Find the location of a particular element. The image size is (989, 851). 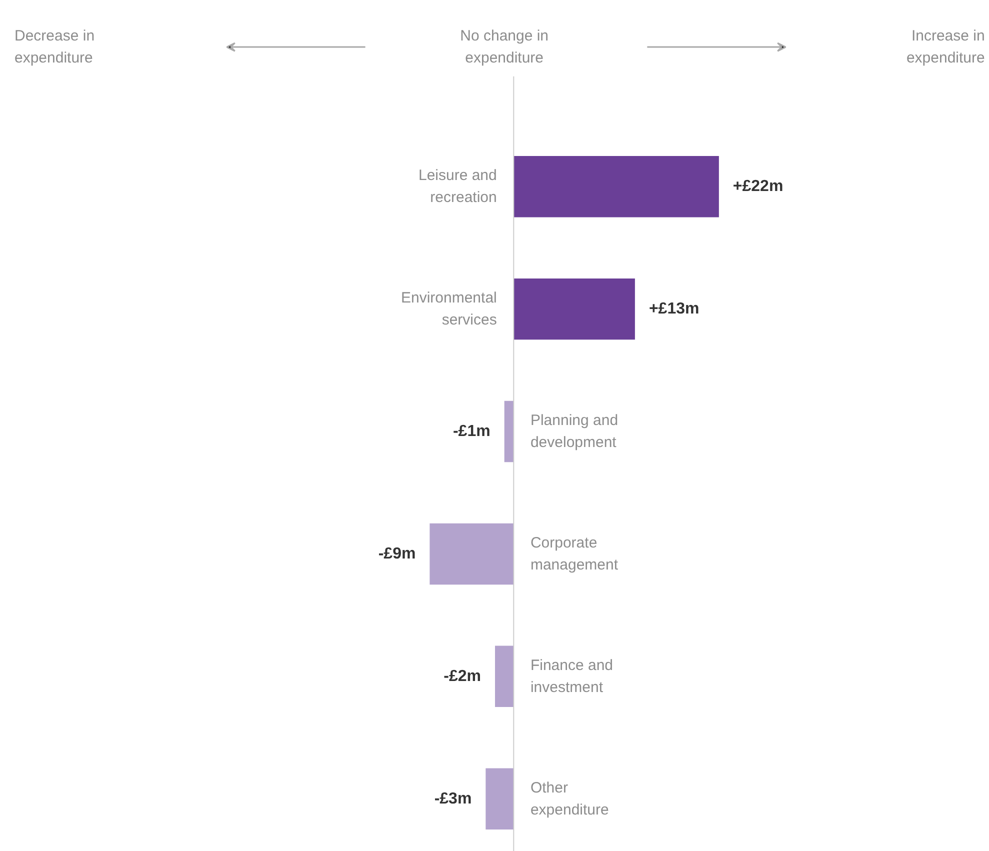

text: No change in expenditure is located at coordinates (504, 47).